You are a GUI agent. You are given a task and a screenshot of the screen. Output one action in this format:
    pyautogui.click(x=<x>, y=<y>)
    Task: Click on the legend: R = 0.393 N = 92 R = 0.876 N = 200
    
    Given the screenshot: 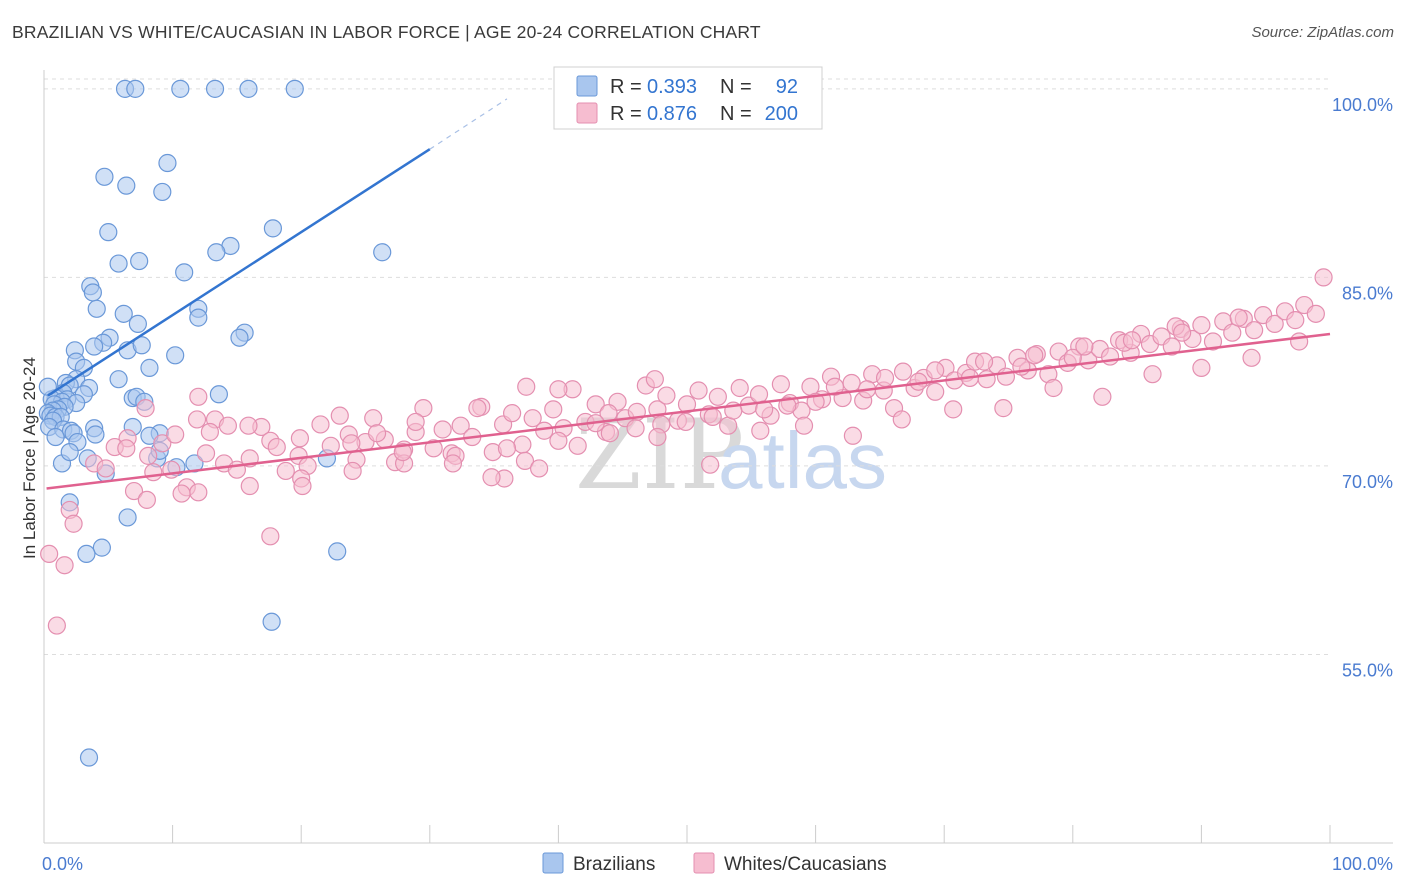 What is the action you would take?
    pyautogui.click(x=688, y=98)
    